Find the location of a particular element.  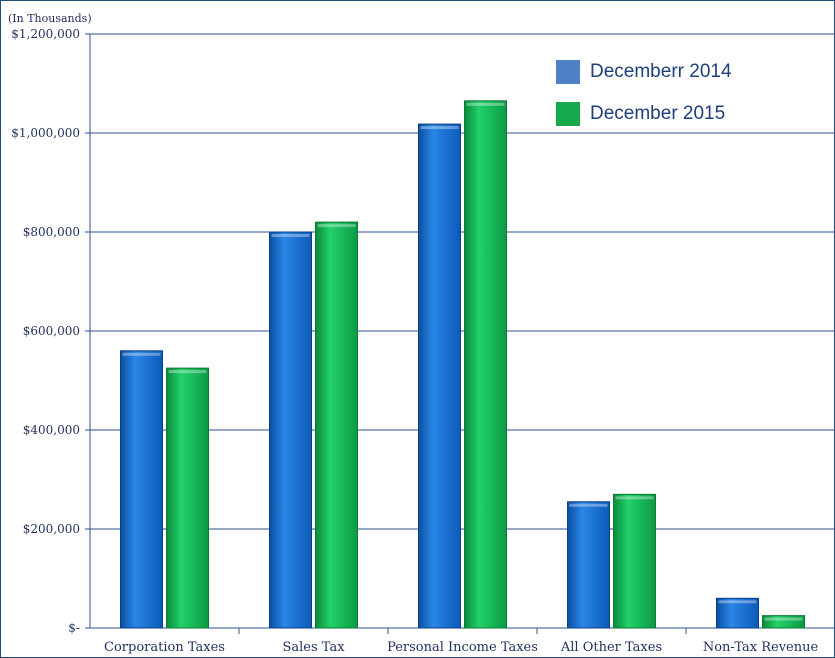

legend-label: Decemberr 2014 is located at coordinates (661, 71).